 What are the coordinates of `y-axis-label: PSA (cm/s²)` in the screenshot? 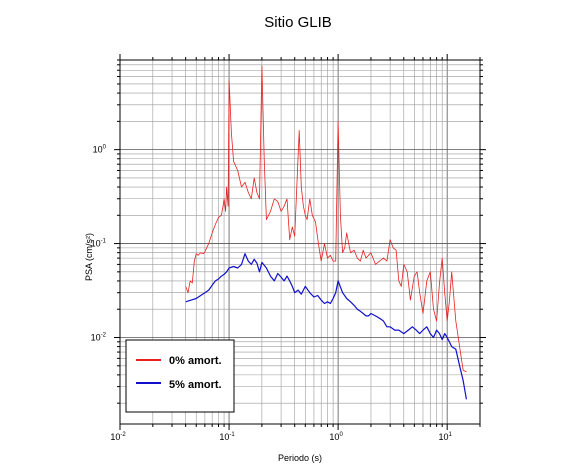 It's located at (89, 257).